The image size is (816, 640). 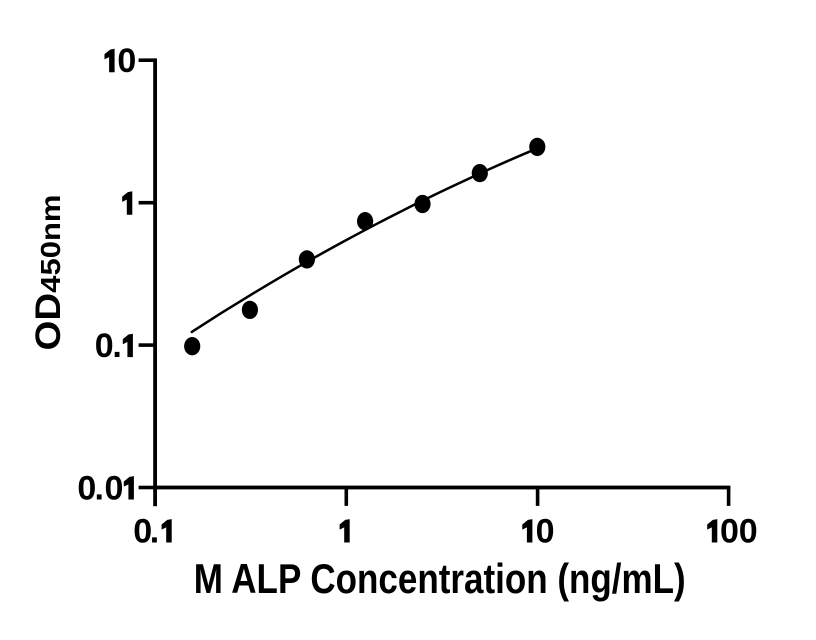 I want to click on svg-text: OD450nm, so click(x=48, y=273).